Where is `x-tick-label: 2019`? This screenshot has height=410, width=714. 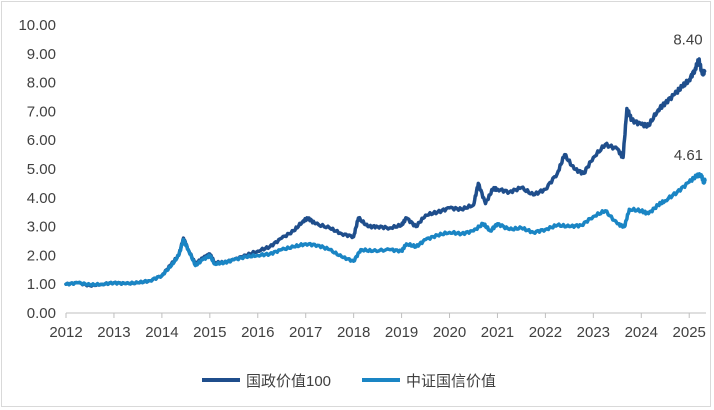 x-tick-label: 2019 is located at coordinates (401, 332).